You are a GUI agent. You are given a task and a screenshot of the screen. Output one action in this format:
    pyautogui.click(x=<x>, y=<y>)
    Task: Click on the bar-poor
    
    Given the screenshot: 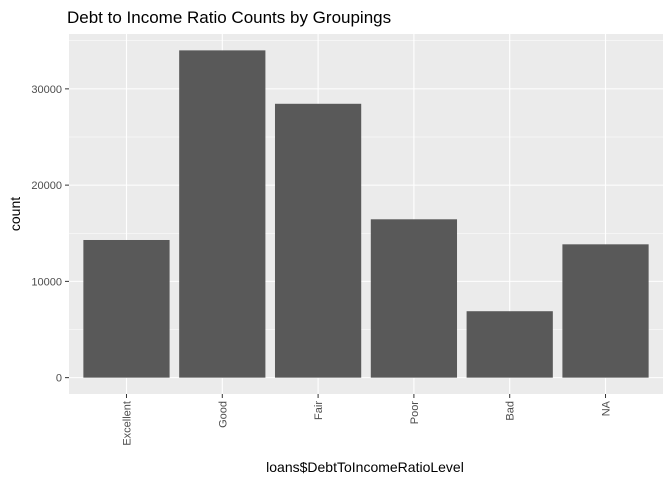 What is the action you would take?
    pyautogui.click(x=414, y=298)
    